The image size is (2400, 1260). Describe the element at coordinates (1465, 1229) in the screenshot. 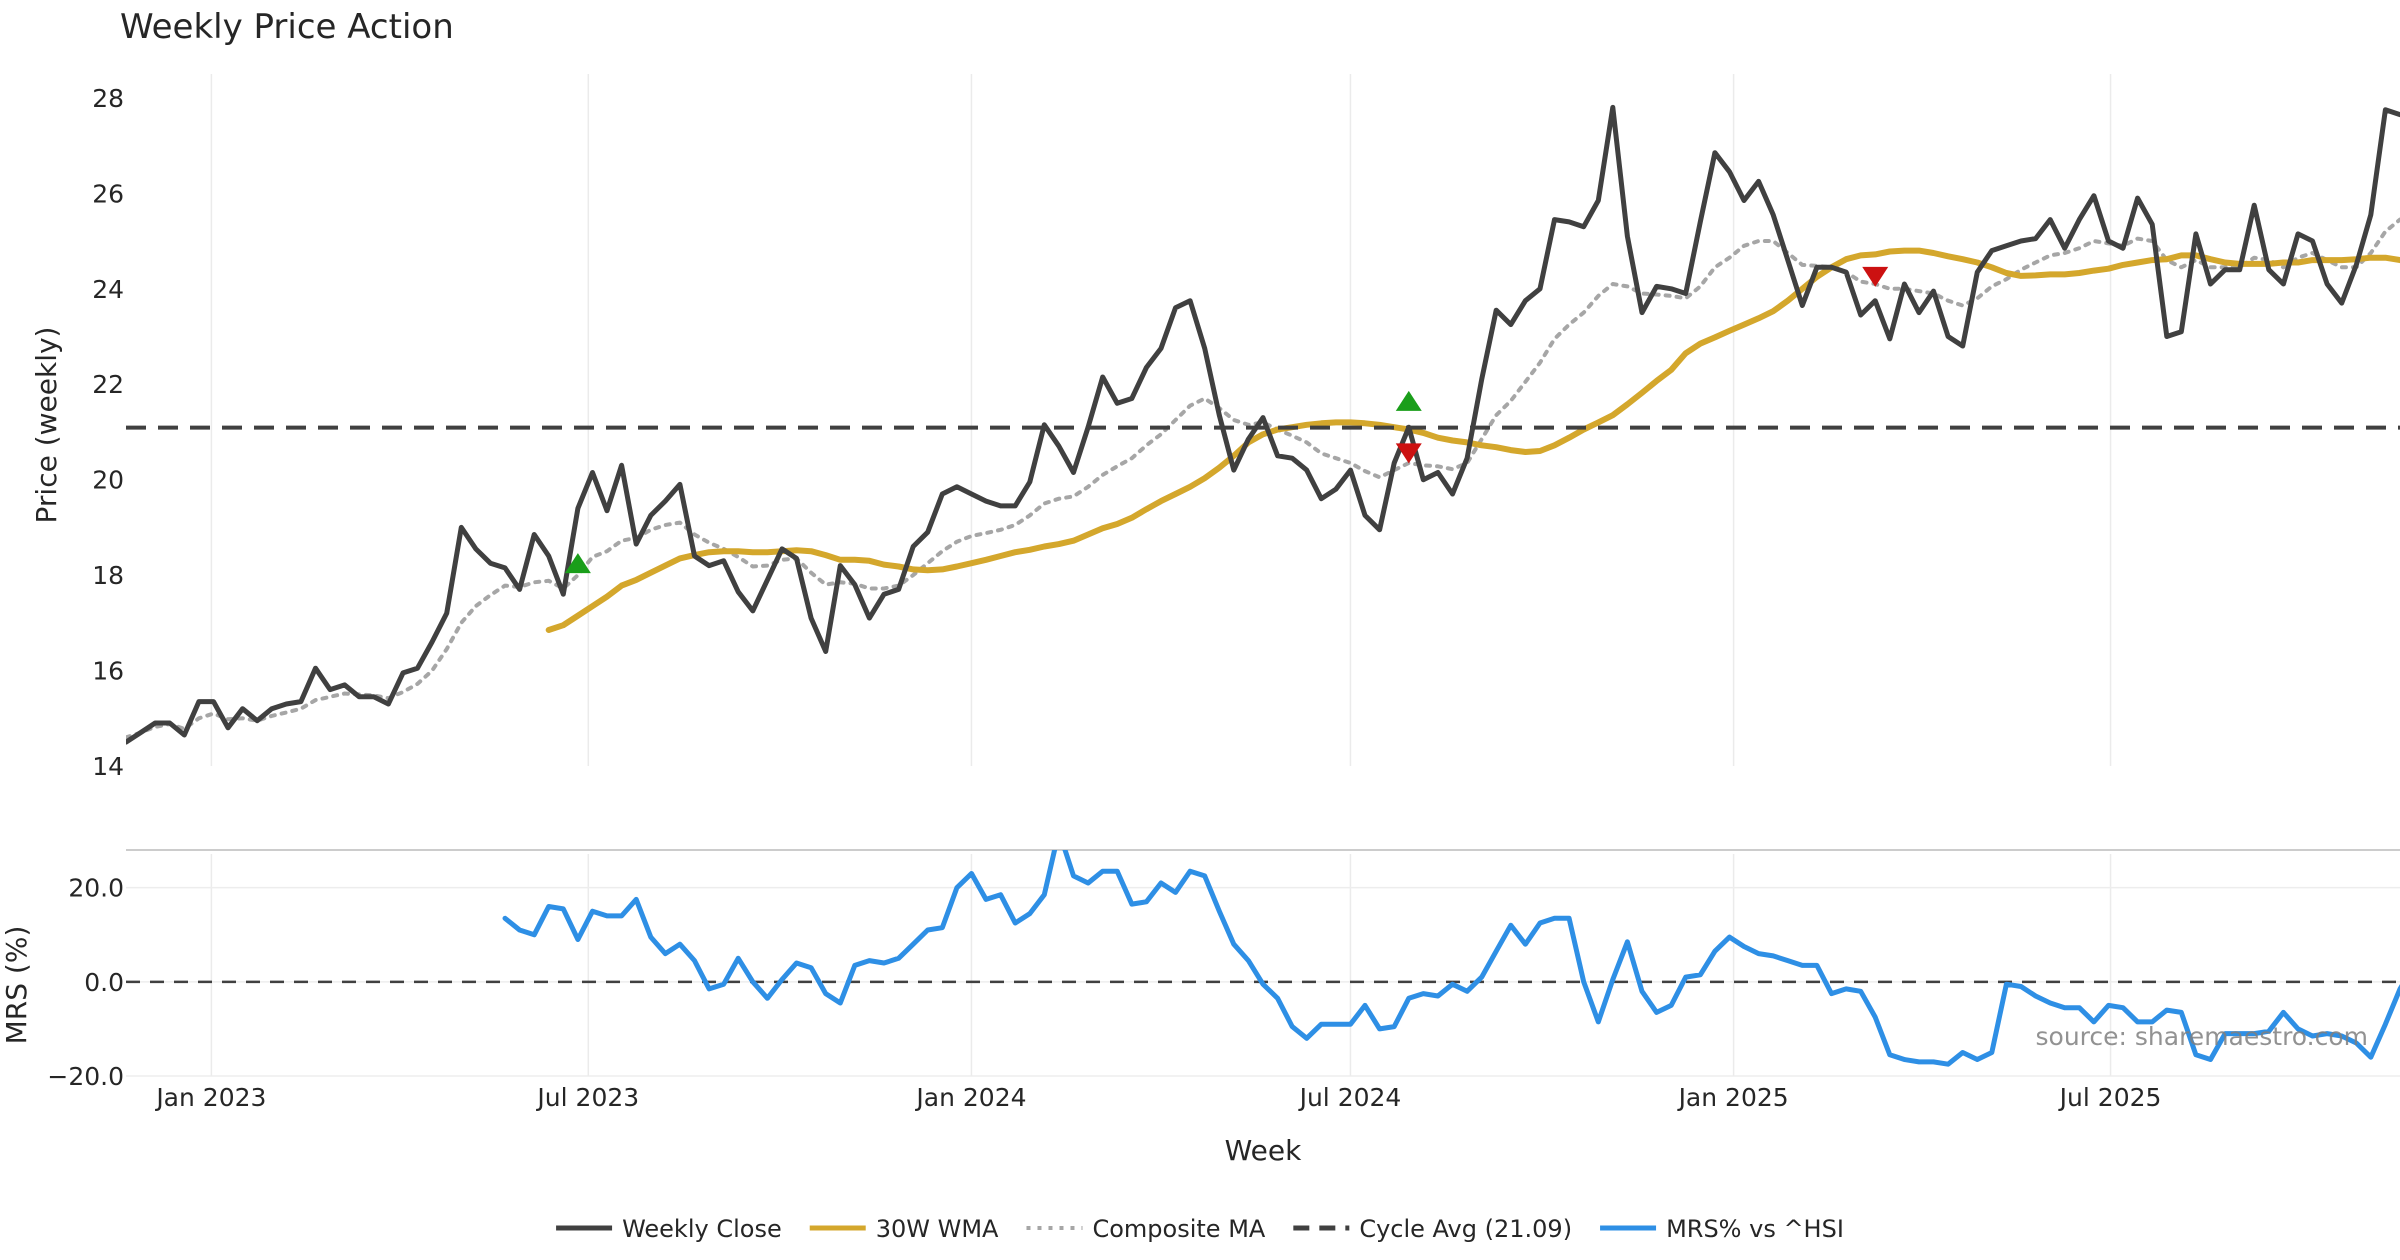

I see `legend-label: Cycle Avg (21.09)` at that location.